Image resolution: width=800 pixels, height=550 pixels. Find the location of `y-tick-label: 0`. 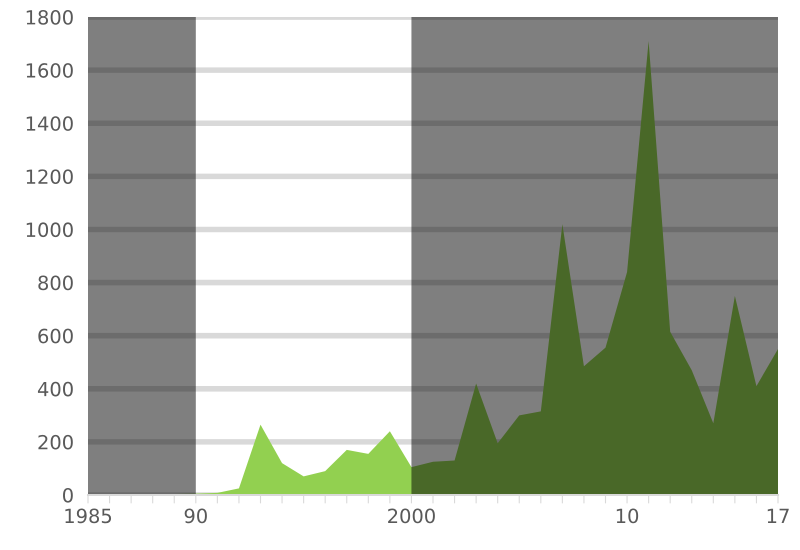

y-tick-label: 0 is located at coordinates (68, 495).